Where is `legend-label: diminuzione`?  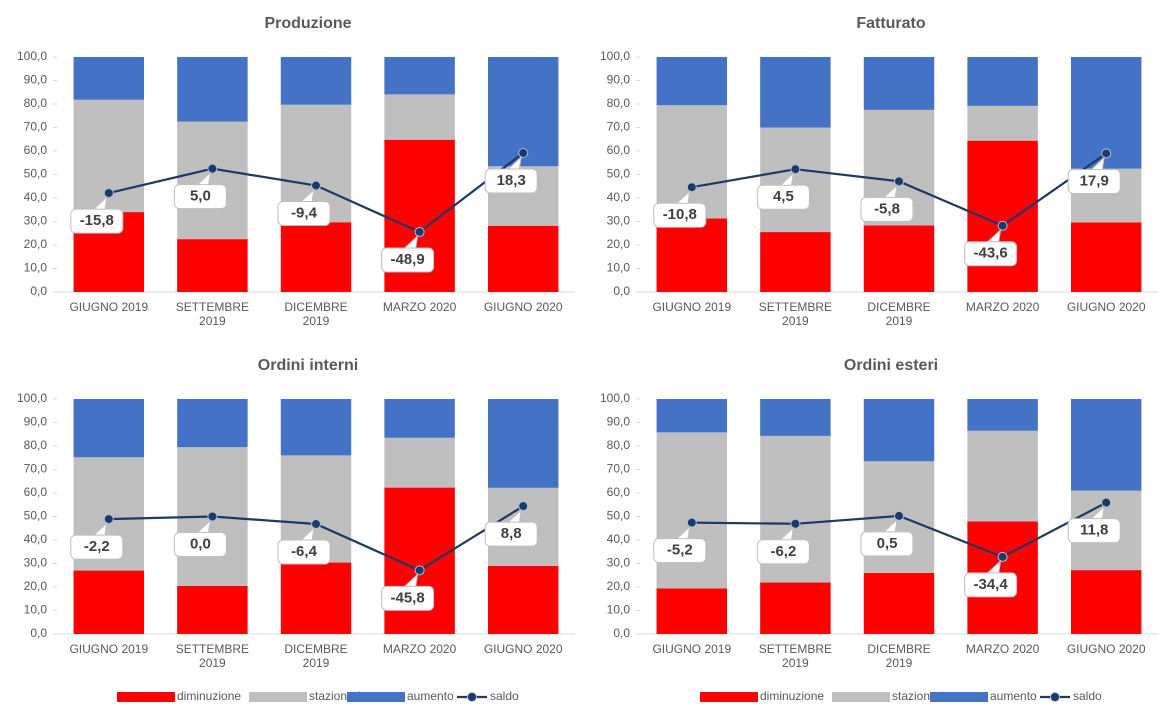 legend-label: diminuzione is located at coordinates (792, 696).